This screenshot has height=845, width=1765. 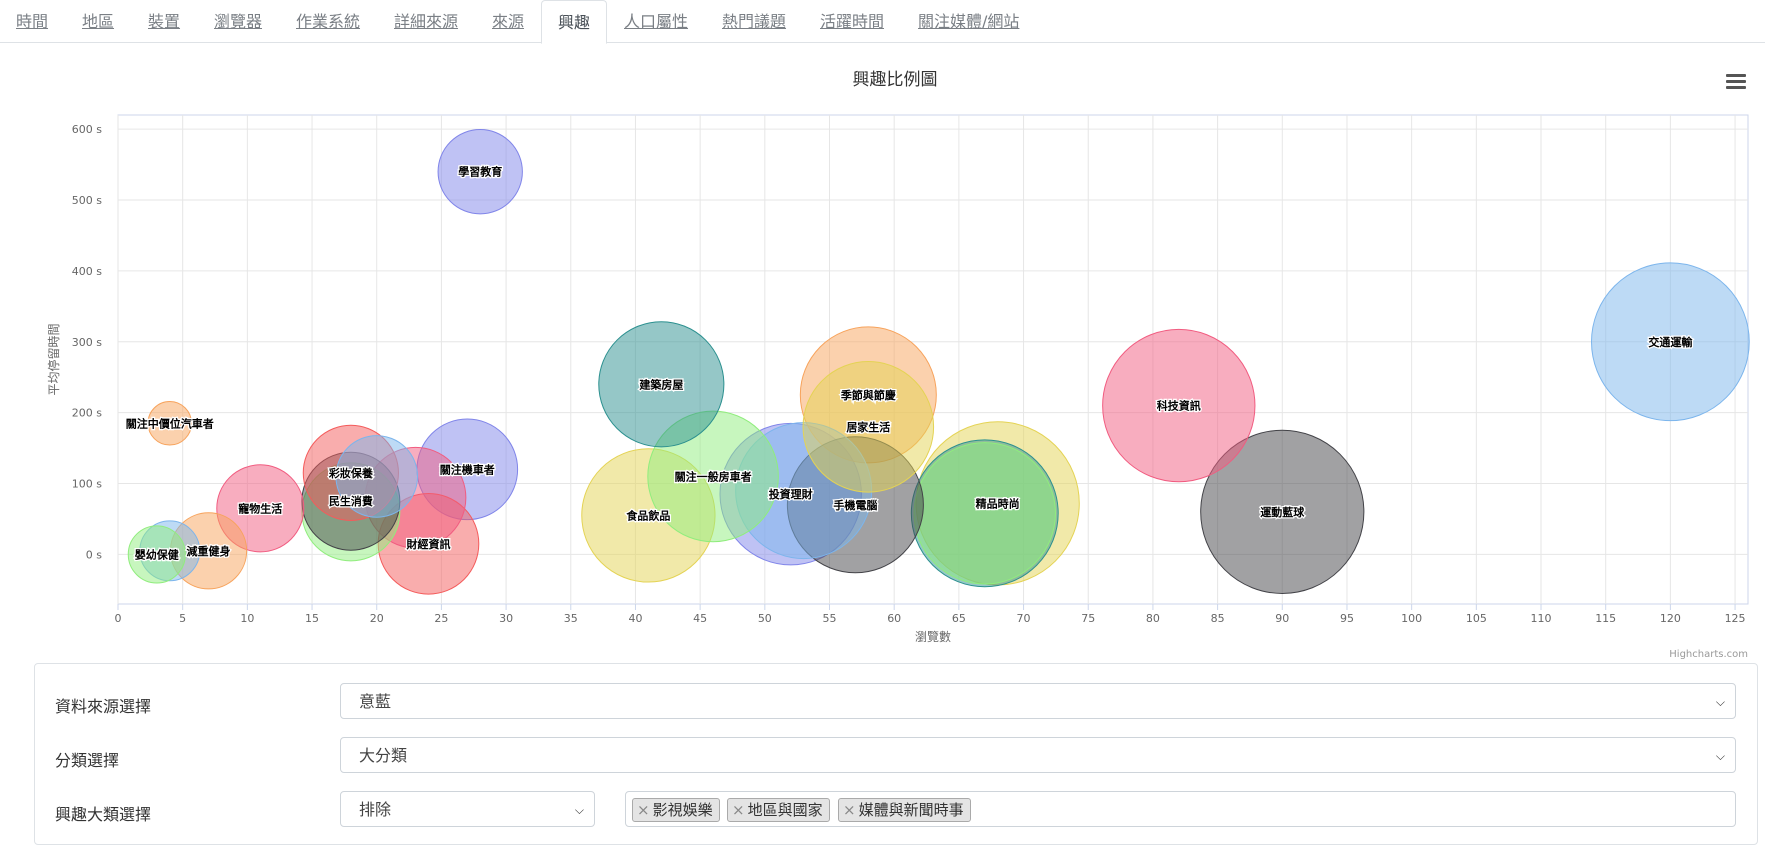 I want to click on bubble-label: 彩妝保養, so click(x=350, y=473).